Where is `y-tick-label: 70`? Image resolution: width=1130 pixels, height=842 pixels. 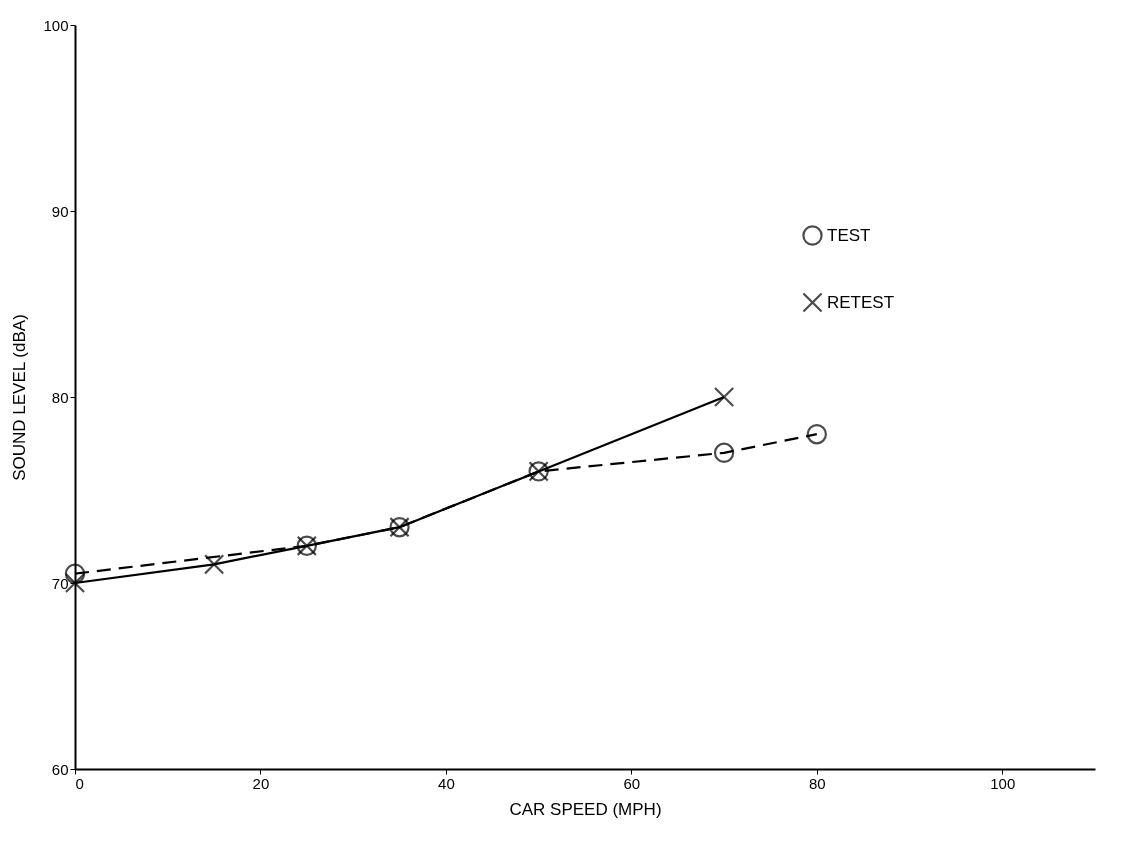 y-tick-label: 70 is located at coordinates (60, 583).